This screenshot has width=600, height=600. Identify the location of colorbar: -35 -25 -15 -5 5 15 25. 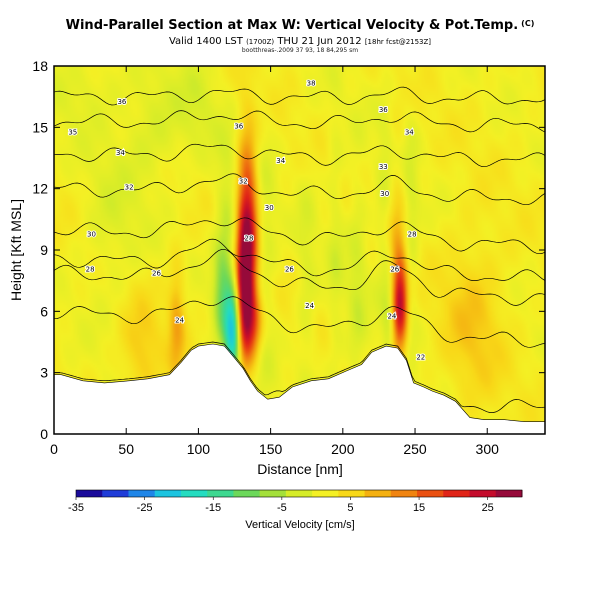
(295, 501).